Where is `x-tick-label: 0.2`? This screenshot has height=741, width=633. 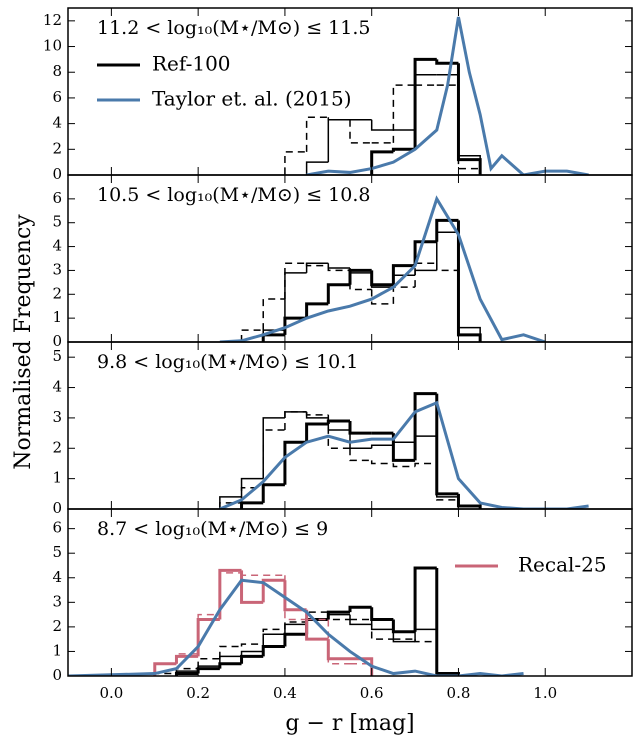 x-tick-label: 0.2 is located at coordinates (198, 693).